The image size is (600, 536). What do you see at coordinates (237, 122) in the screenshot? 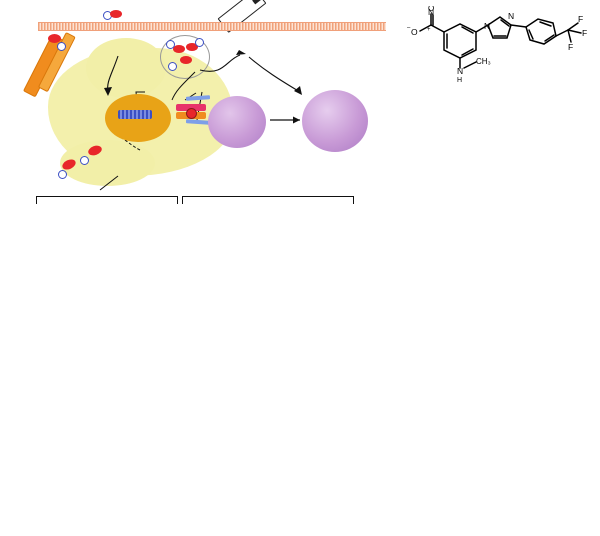
I see `naive-t-cell-shape` at bounding box center [237, 122].